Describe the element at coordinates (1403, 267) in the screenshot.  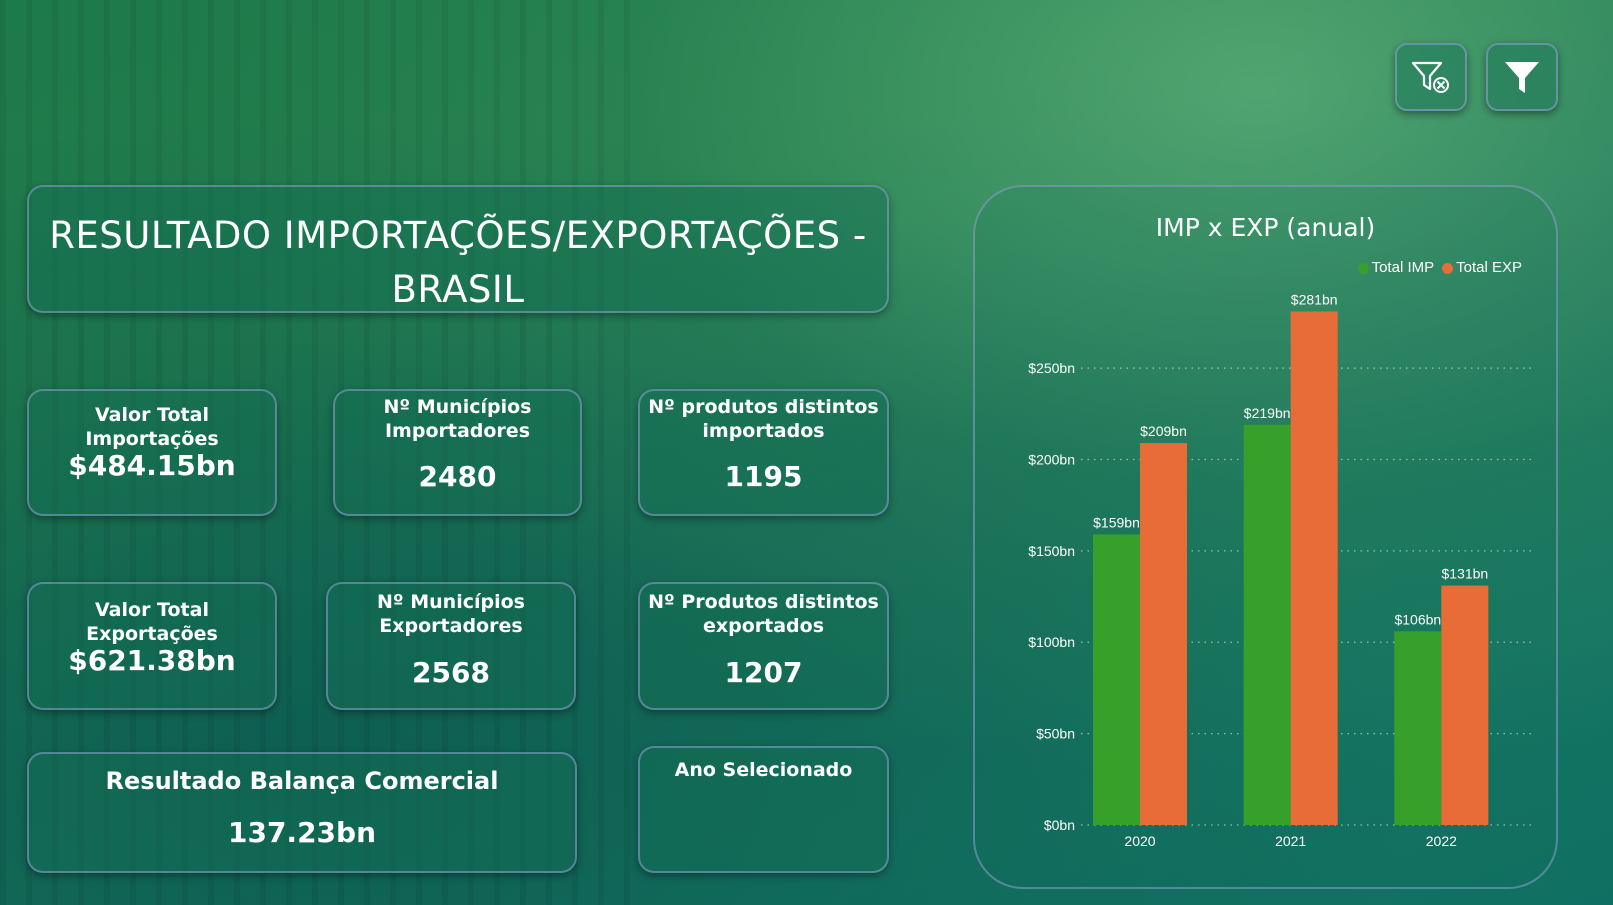
I see `legend-label: Total IMP` at that location.